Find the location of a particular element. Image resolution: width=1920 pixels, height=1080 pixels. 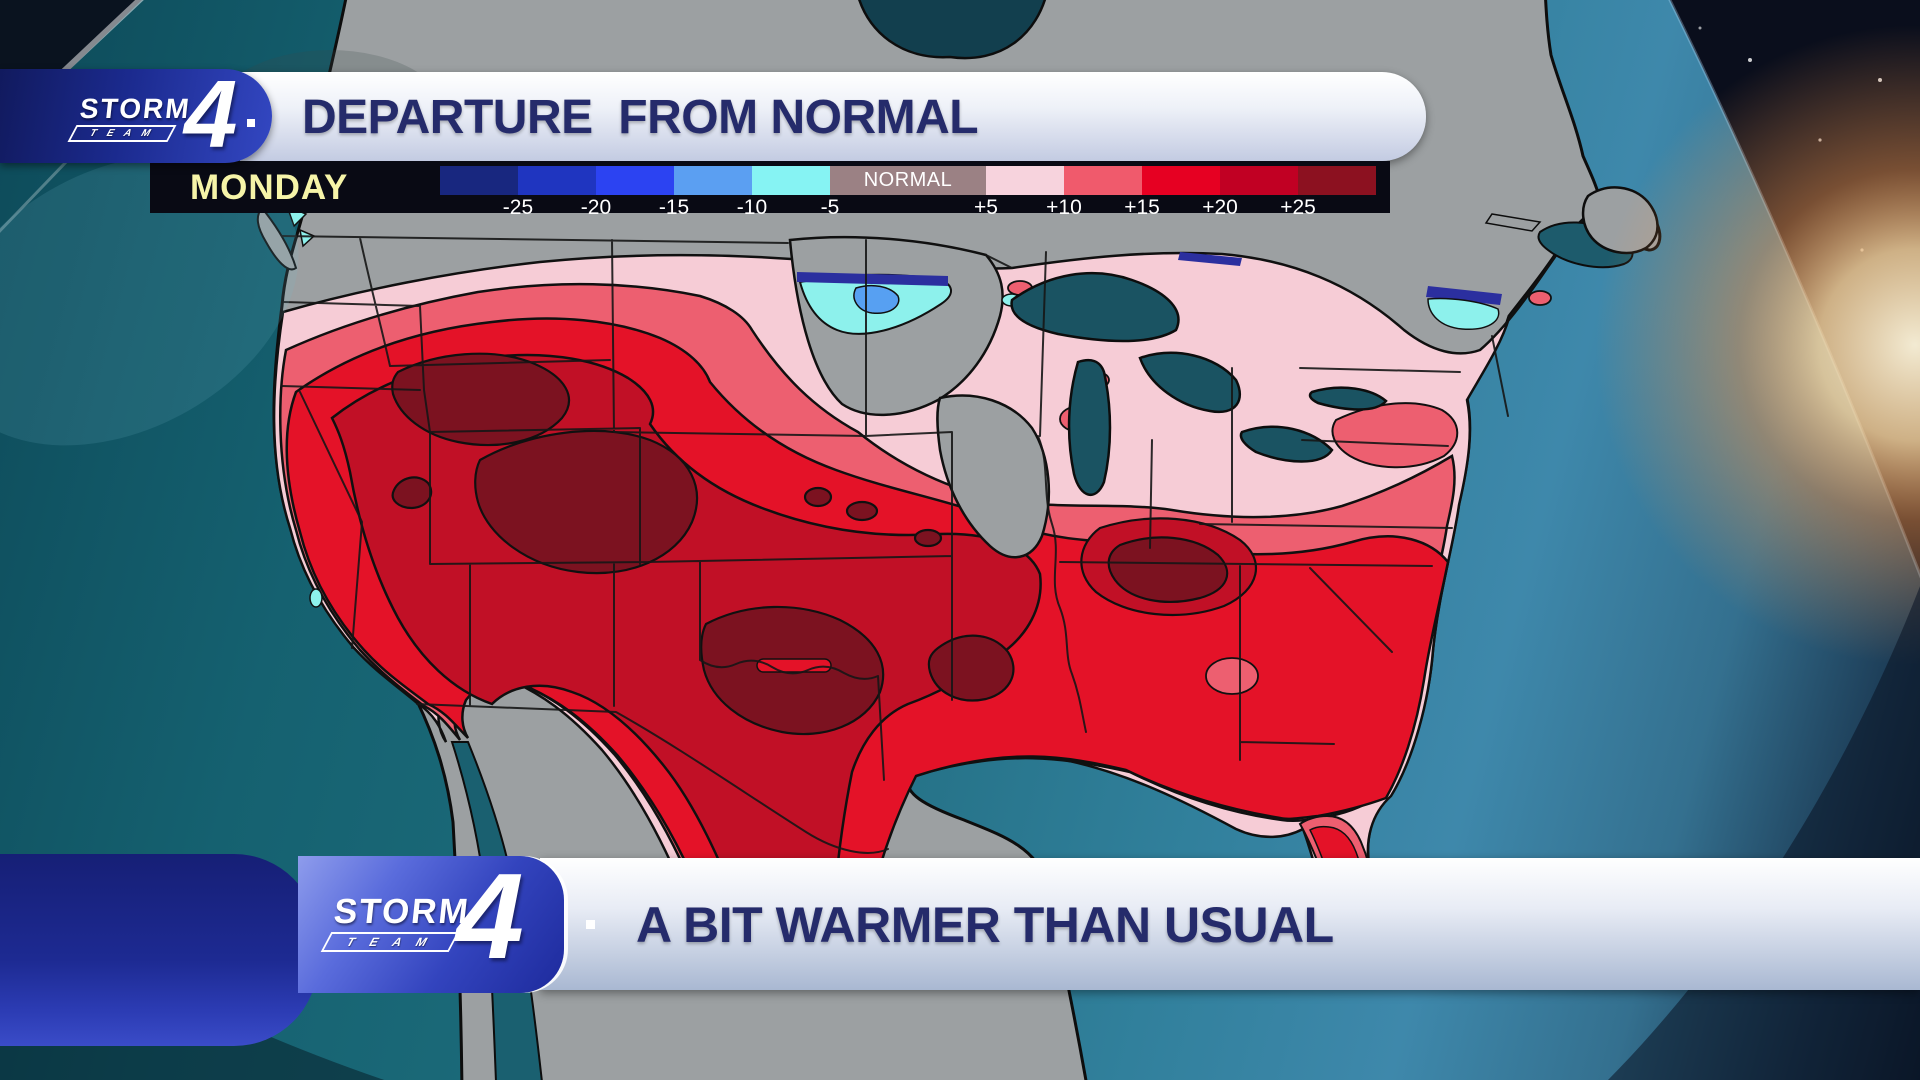

legend-normal-label: NORMAL is located at coordinates (908, 180).